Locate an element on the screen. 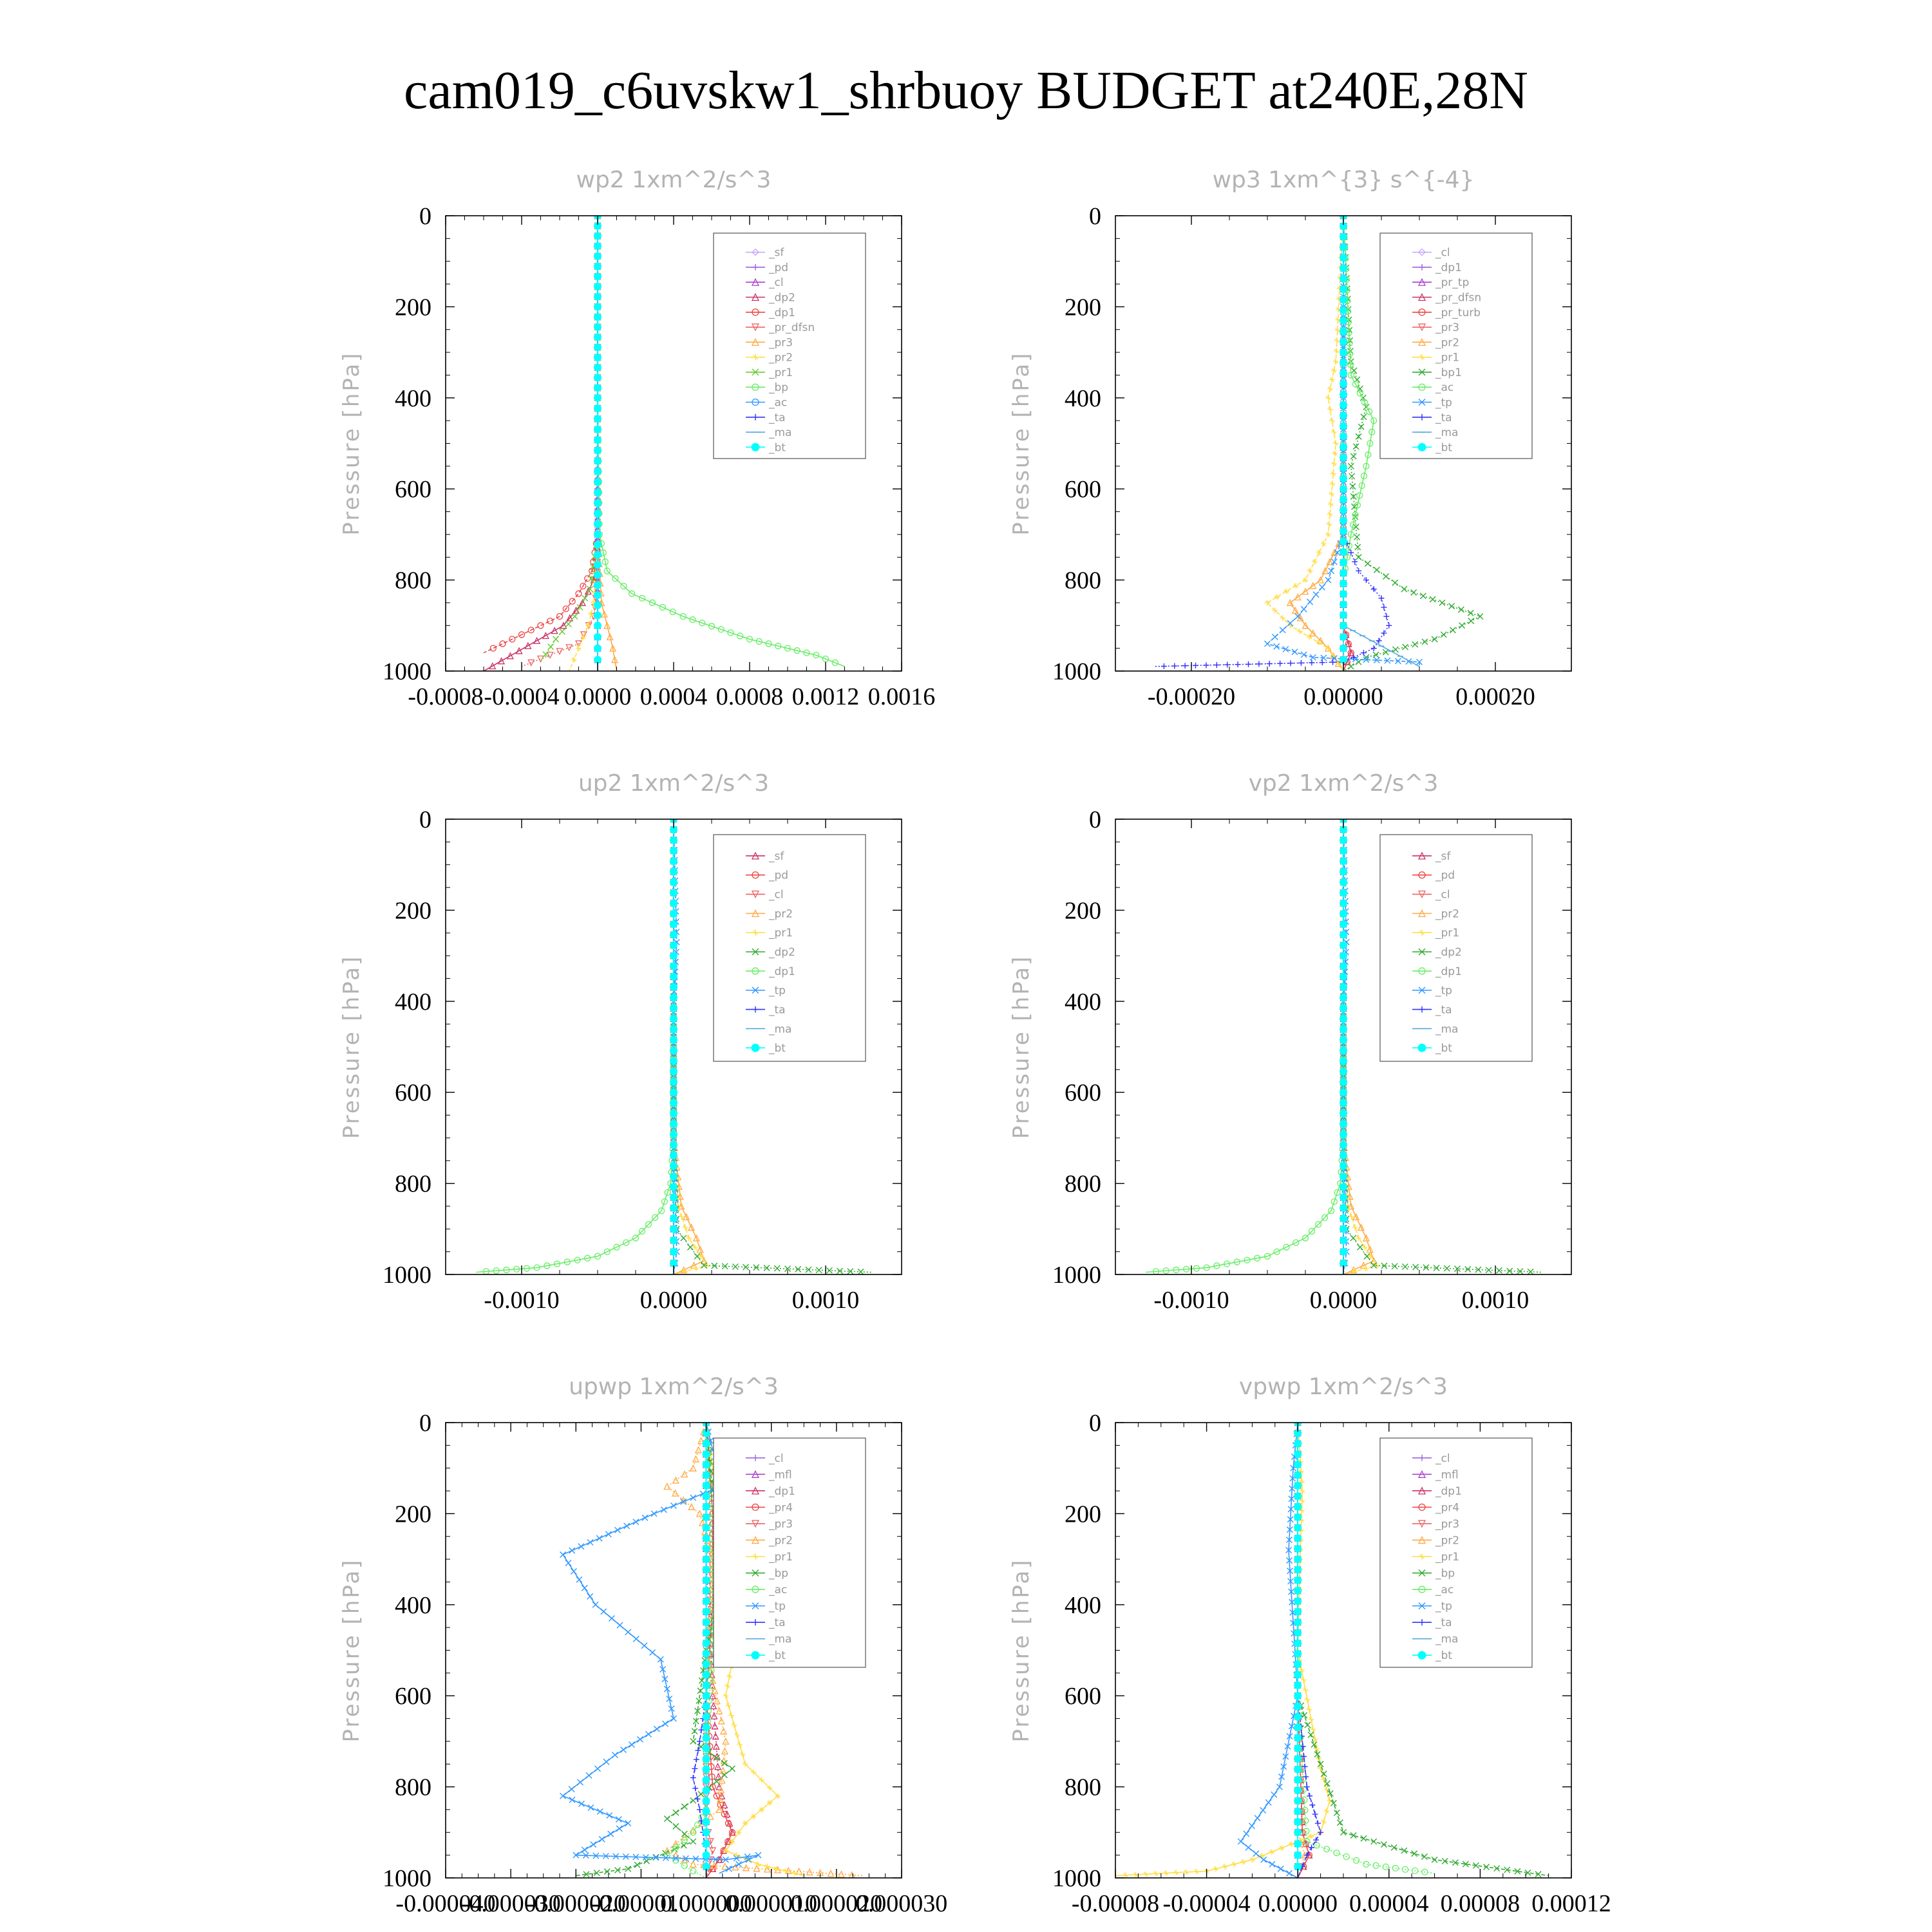 The image size is (1932, 1932). x-tick-label: -0.0004 is located at coordinates (522, 696).